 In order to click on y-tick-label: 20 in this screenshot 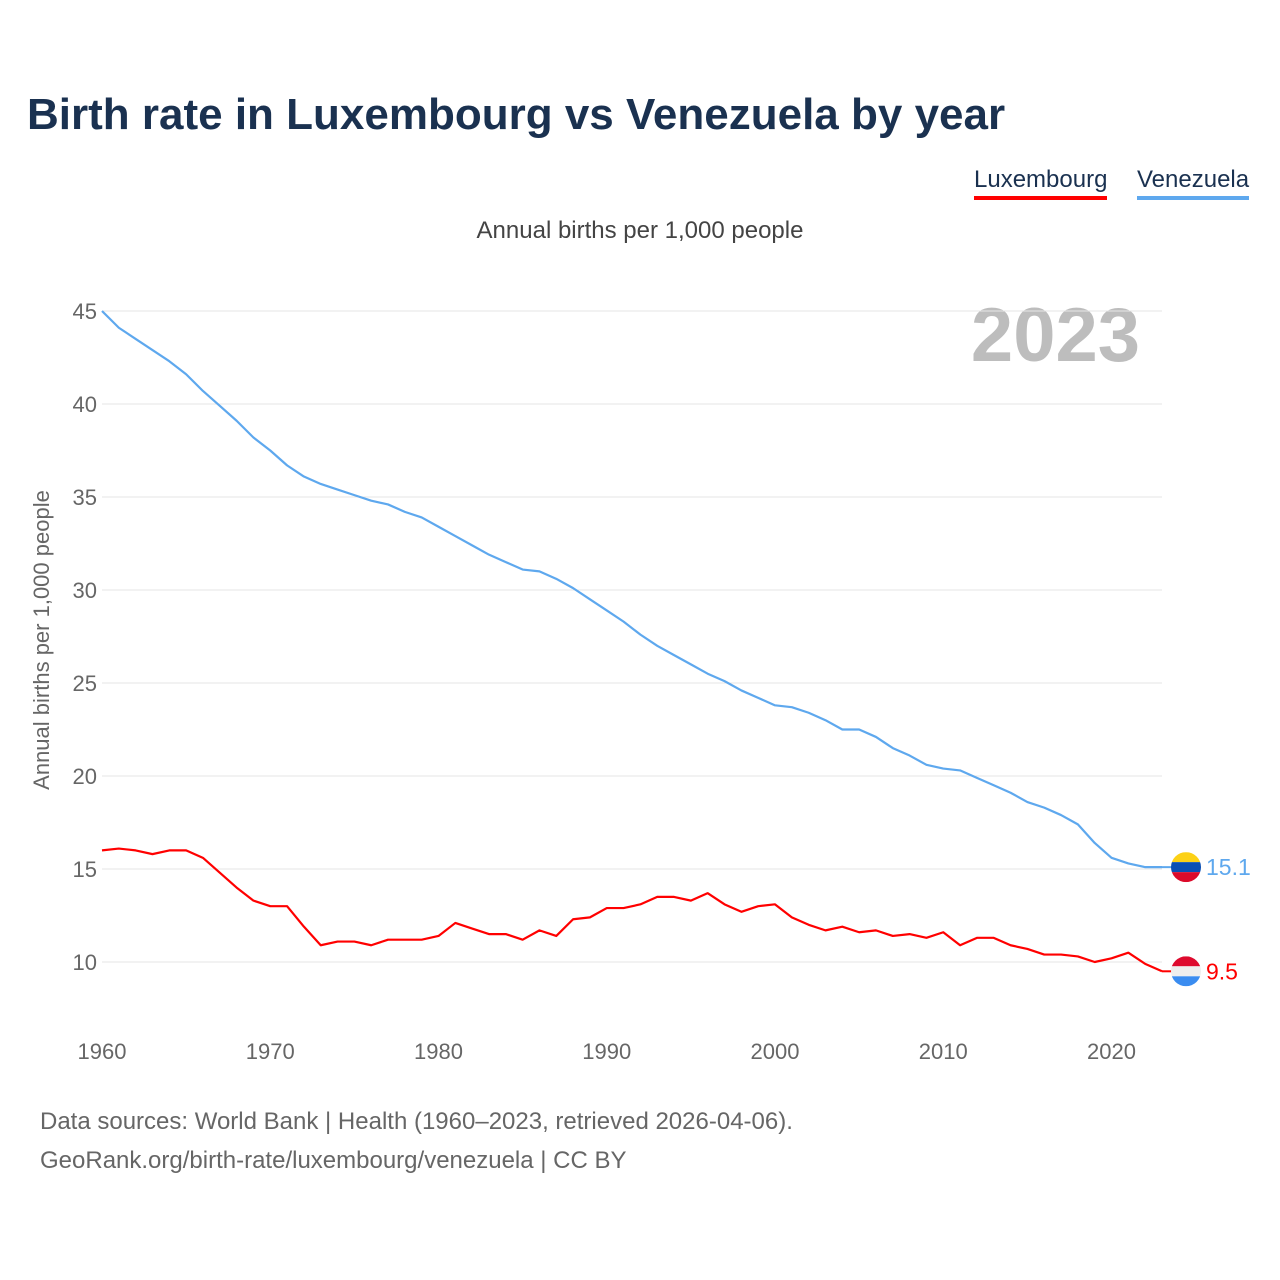, I will do `click(85, 776)`.